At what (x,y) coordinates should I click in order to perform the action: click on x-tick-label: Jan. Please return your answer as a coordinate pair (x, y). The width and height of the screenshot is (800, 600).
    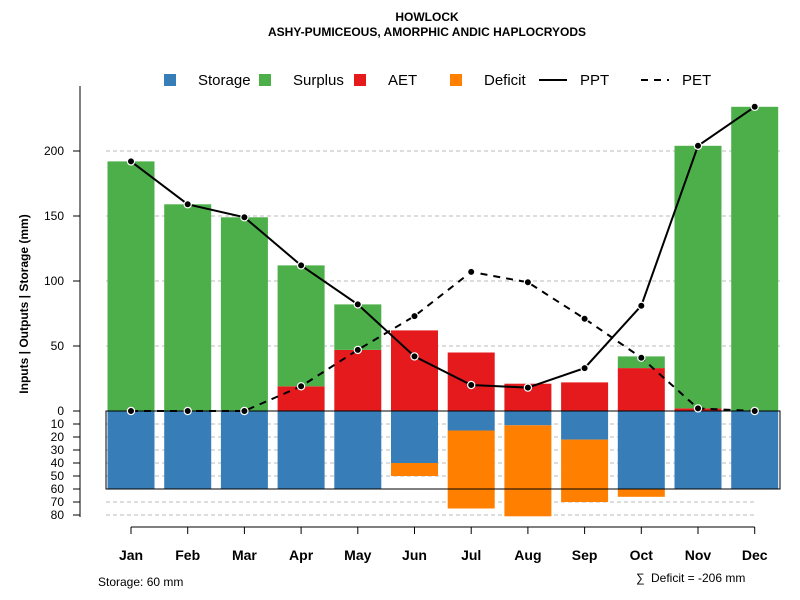
    Looking at the image, I should click on (131, 555).